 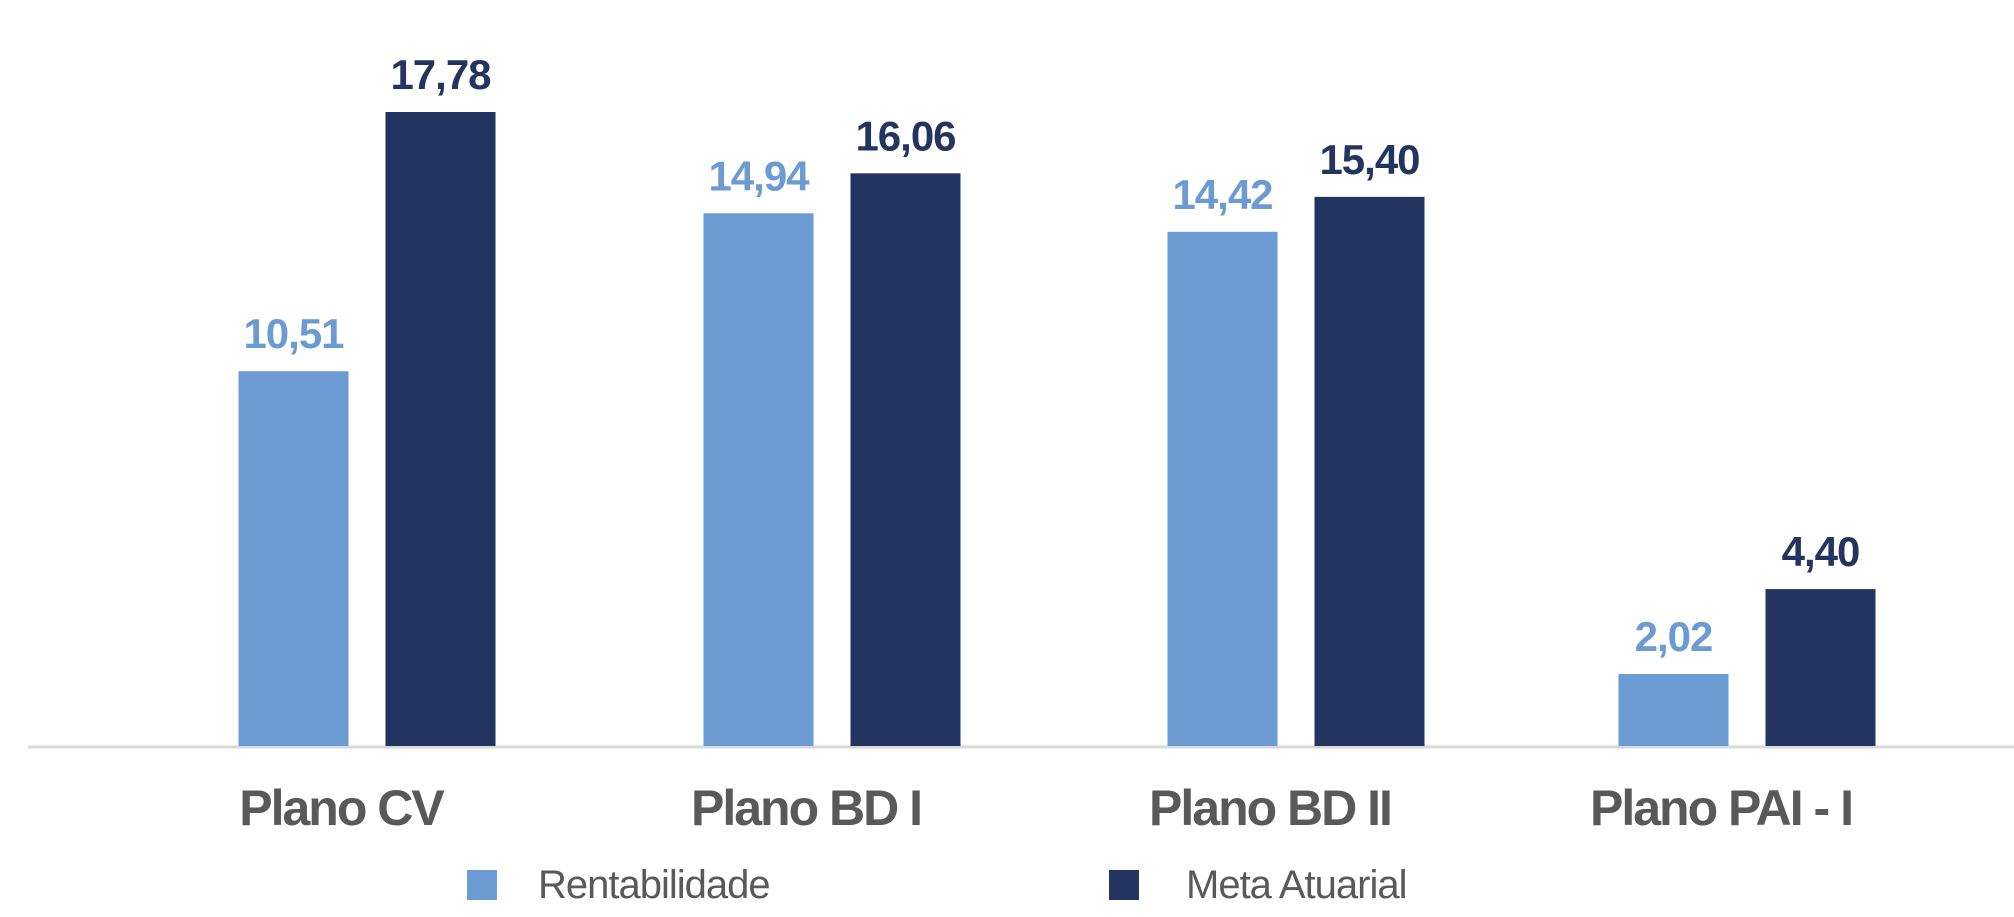 I want to click on legend-swatch-meta-atuarial, so click(x=1124, y=885).